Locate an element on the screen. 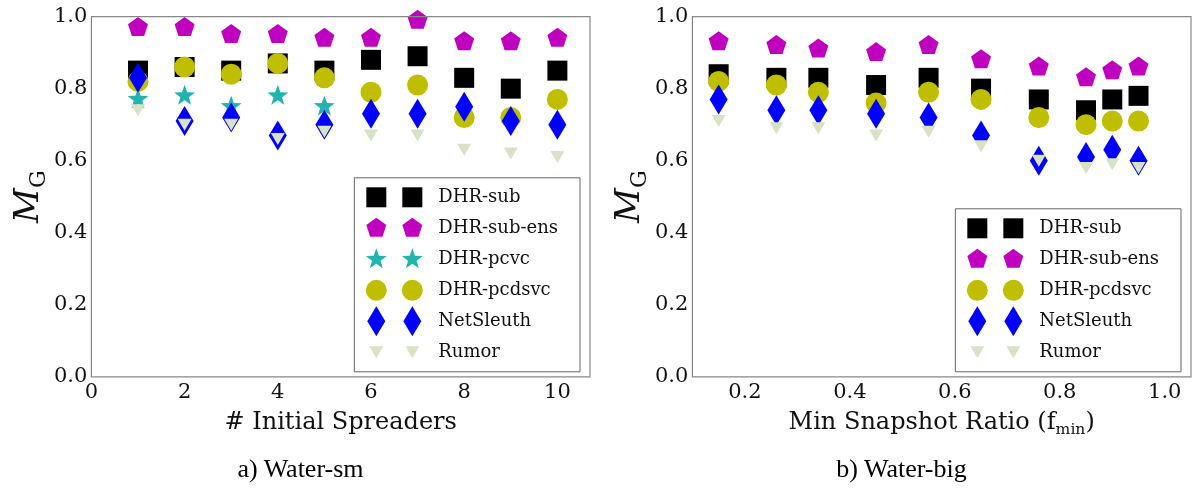  y-tick-label: 0.0 is located at coordinates (671, 375).